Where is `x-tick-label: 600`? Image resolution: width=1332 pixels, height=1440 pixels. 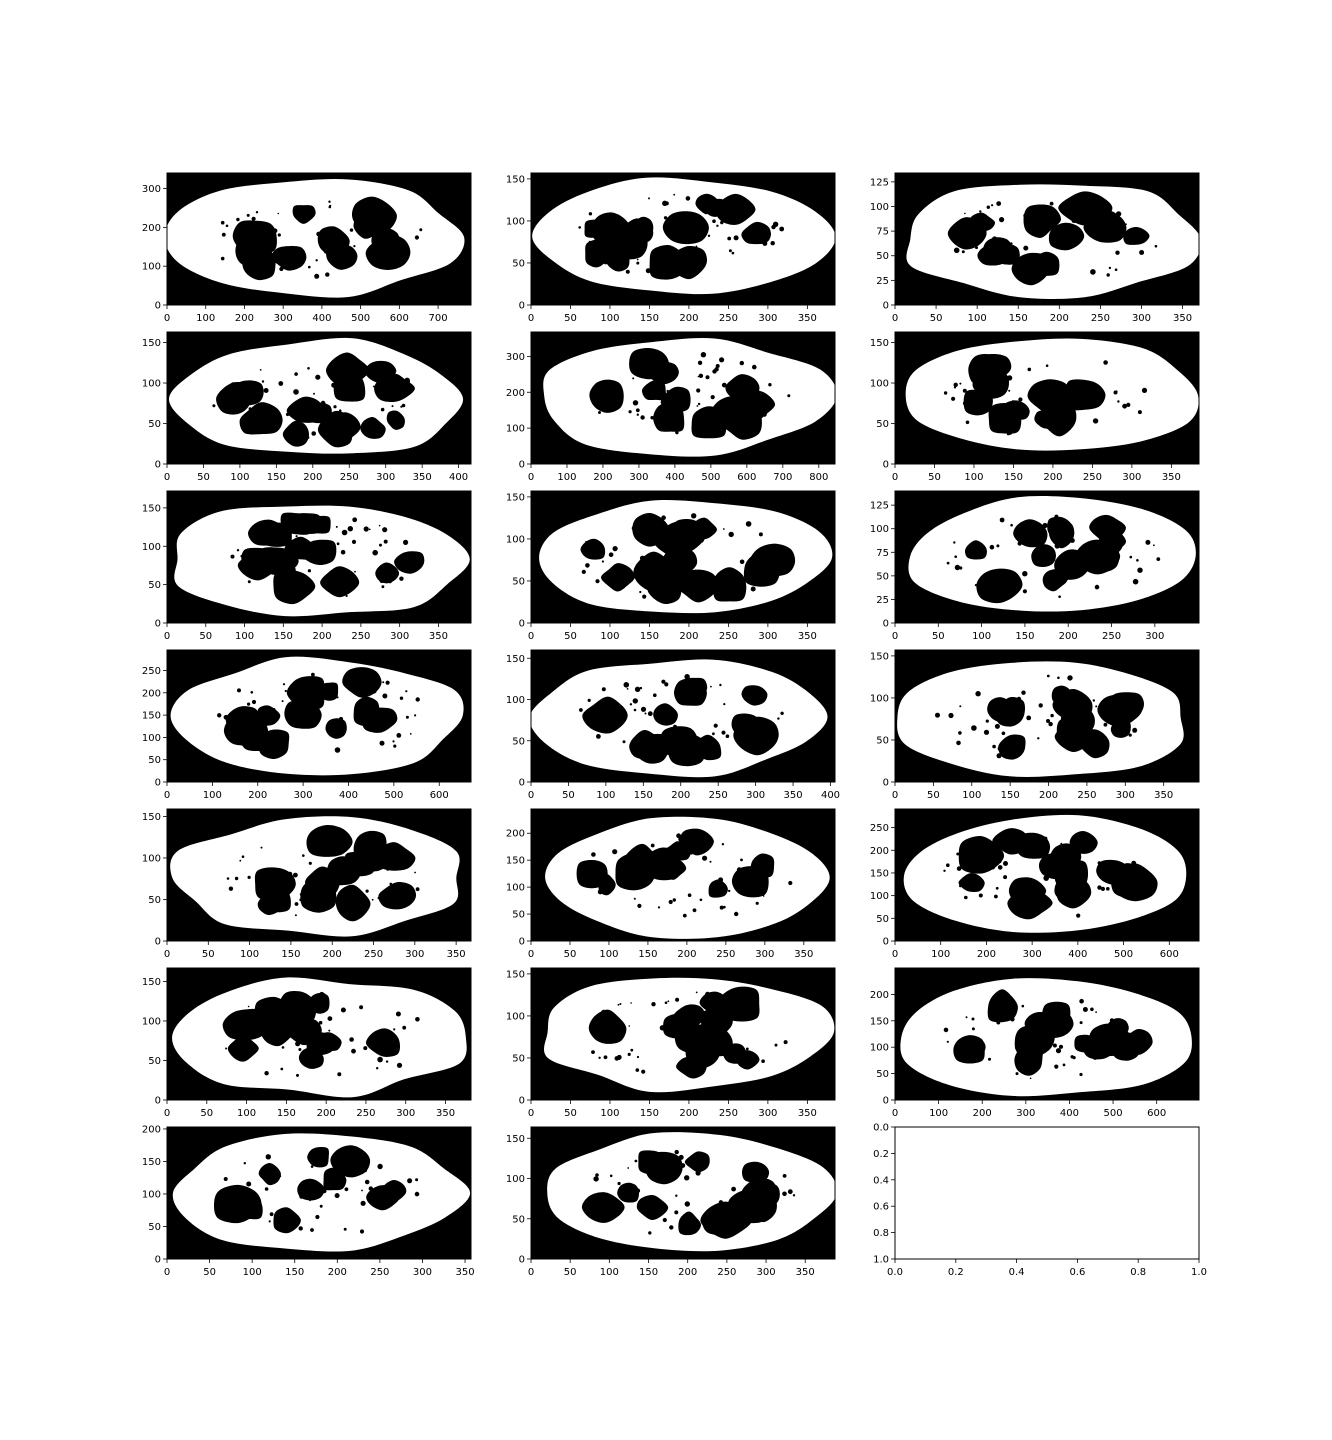
x-tick-label: 600 is located at coordinates (439, 795).